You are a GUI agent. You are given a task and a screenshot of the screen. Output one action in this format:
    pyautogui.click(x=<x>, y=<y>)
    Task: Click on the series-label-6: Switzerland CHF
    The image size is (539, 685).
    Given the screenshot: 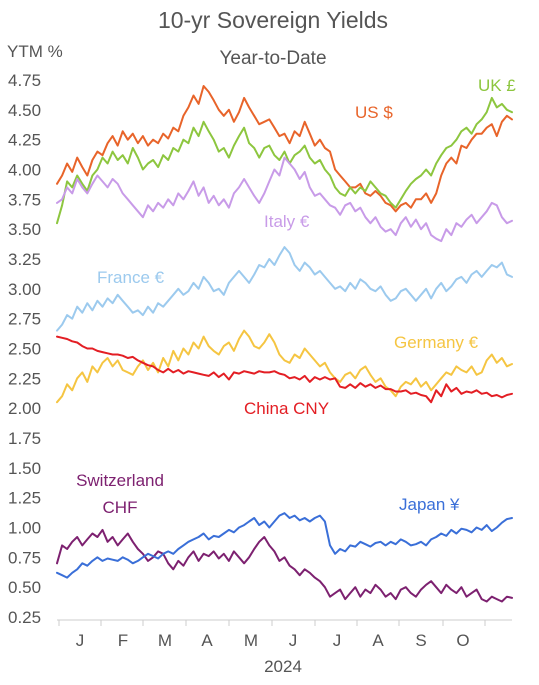 What is the action you would take?
    pyautogui.click(x=120, y=494)
    